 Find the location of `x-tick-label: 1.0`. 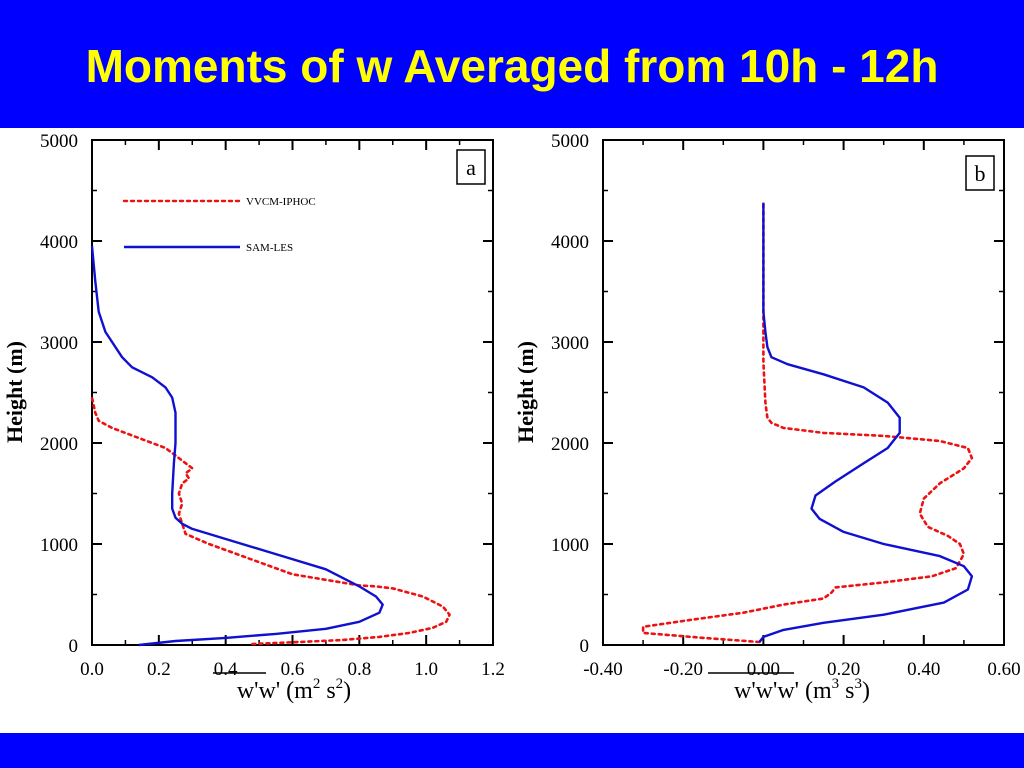

x-tick-label: 1.0 is located at coordinates (426, 669).